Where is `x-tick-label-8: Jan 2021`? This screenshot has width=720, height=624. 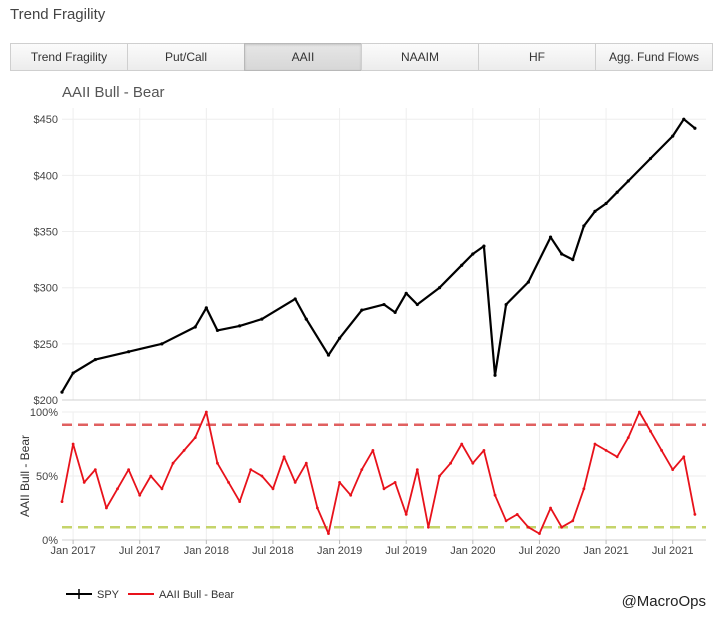 x-tick-label-8: Jan 2021 is located at coordinates (605, 551).